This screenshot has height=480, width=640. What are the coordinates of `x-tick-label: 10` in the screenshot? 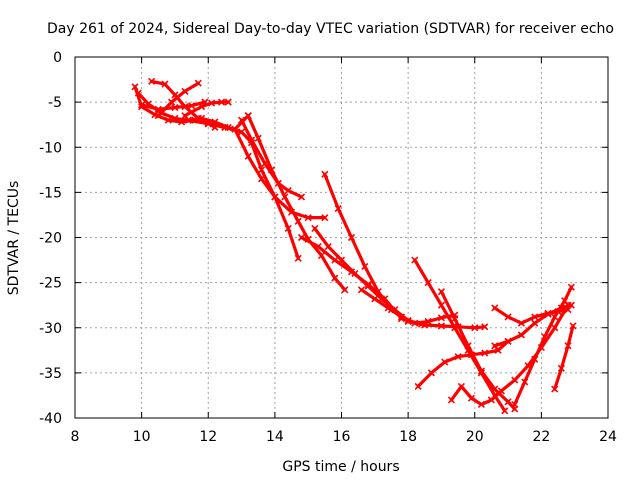 It's located at (142, 437).